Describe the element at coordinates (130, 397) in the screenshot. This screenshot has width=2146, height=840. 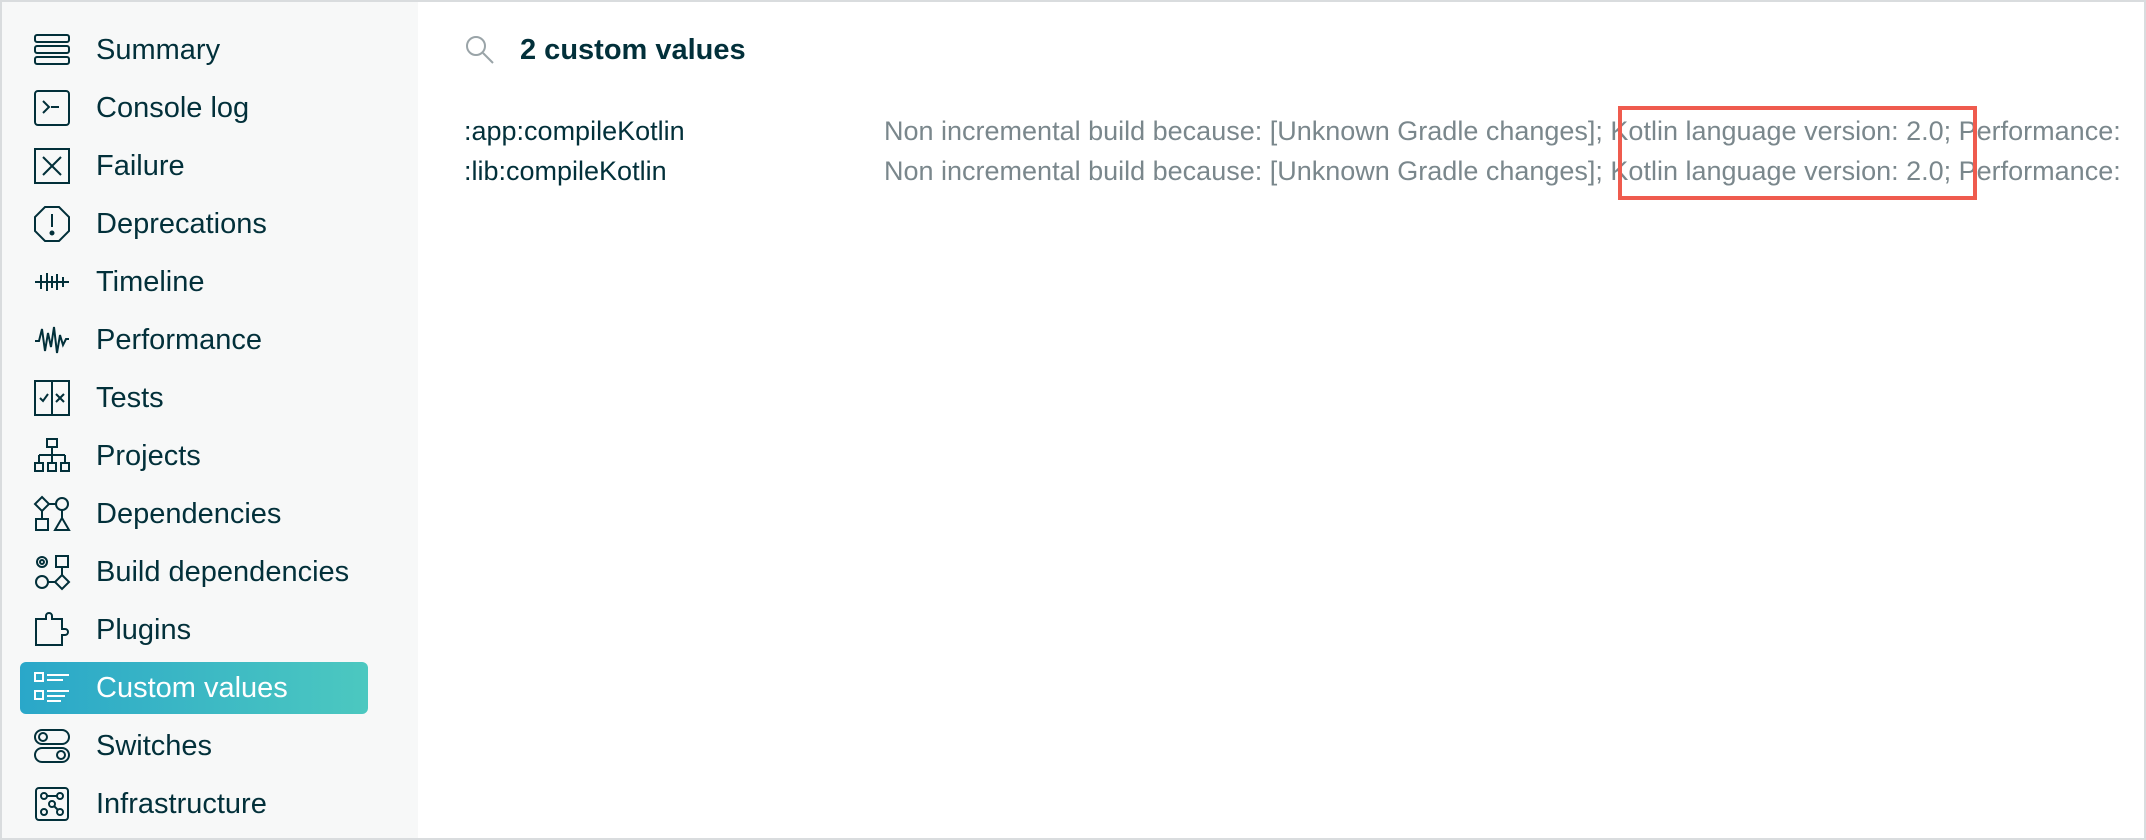
I see `sidebar-item-label: Tests` at that location.